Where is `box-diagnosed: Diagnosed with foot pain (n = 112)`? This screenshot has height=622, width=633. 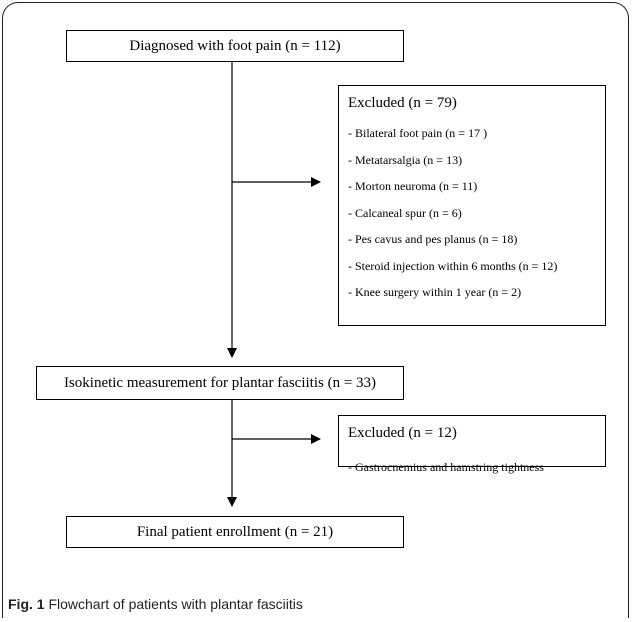
box-diagnosed: Diagnosed with foot pain (n = 112) is located at coordinates (235, 46).